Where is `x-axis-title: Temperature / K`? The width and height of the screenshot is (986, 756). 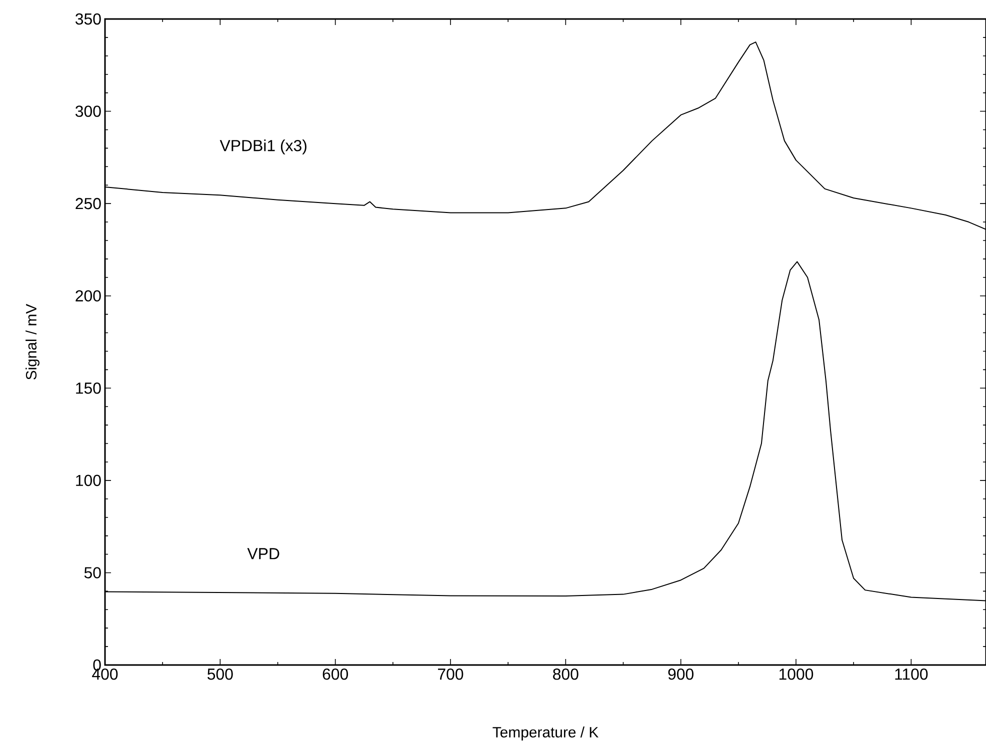
x-axis-title: Temperature / K is located at coordinates (545, 733).